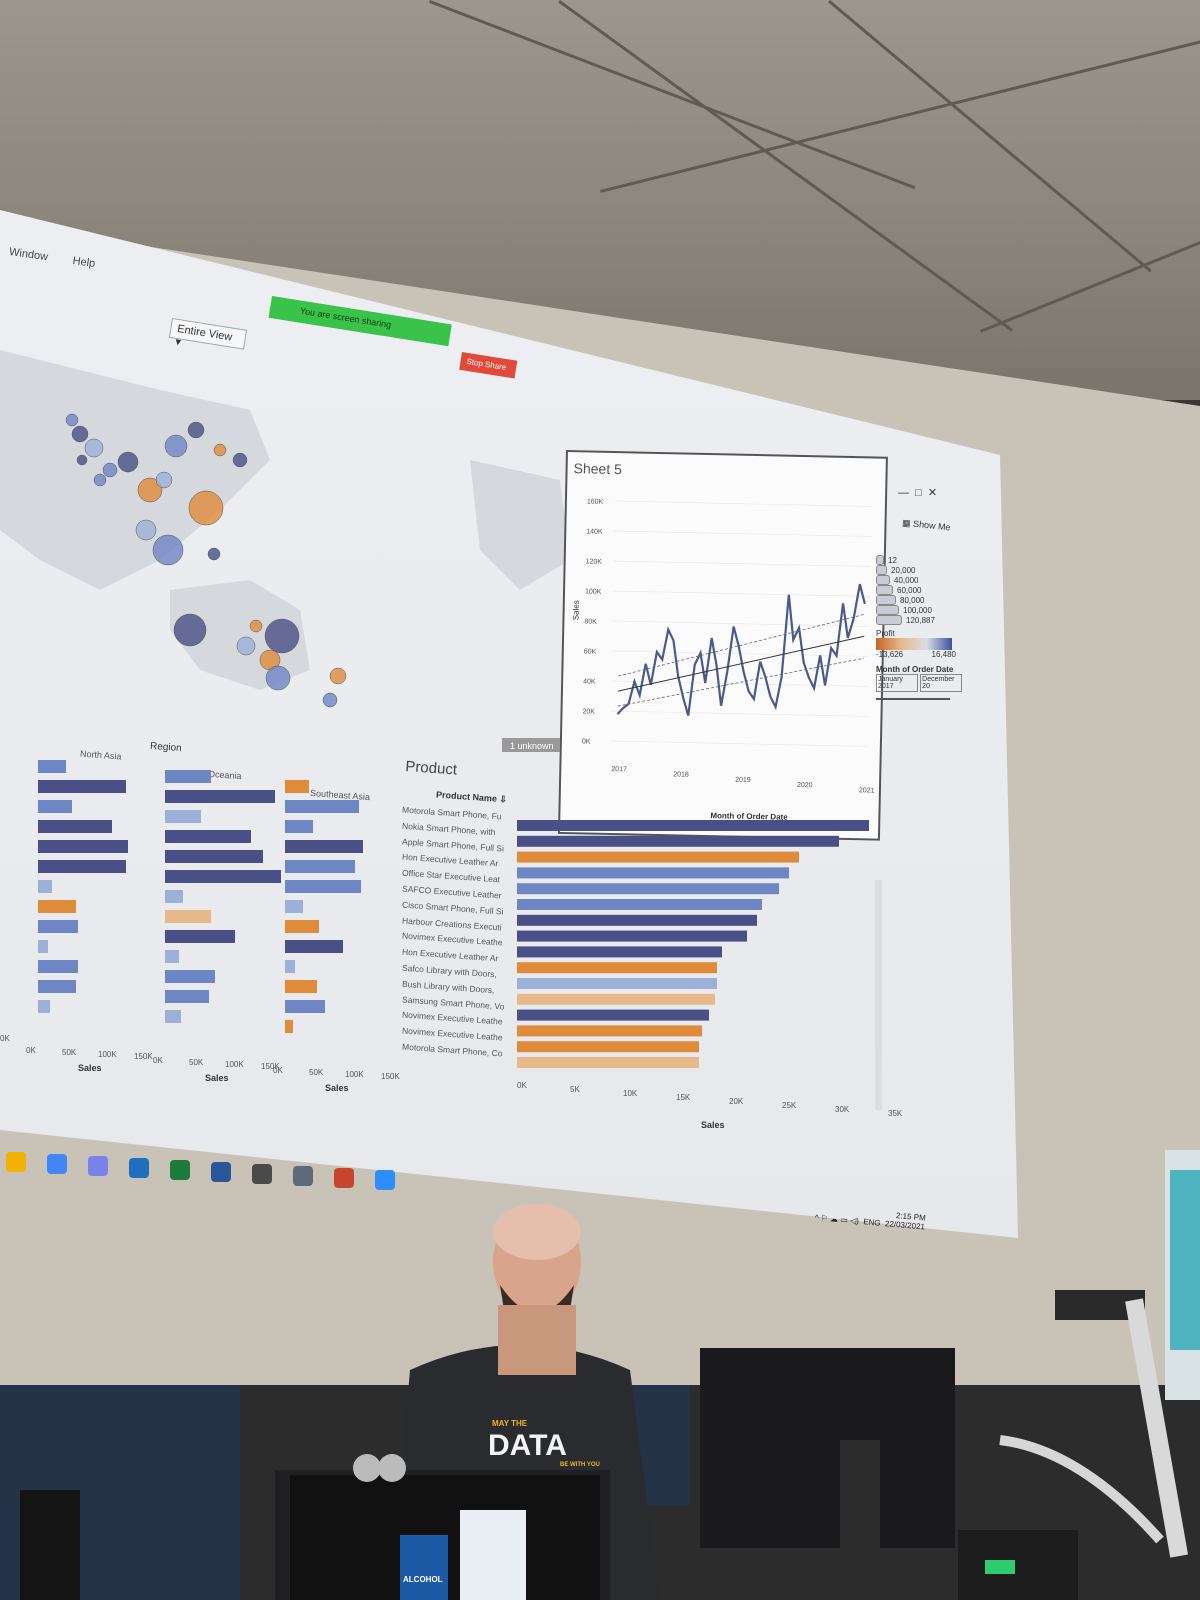 This screenshot has height=1600, width=1200. I want to click on unknown-badge: 1 unknown, so click(532, 746).